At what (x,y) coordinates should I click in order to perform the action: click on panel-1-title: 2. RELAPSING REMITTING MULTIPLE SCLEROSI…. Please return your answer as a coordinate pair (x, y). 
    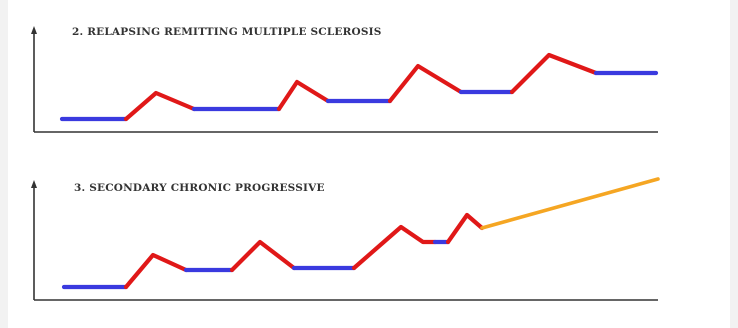
    Looking at the image, I should click on (227, 32).